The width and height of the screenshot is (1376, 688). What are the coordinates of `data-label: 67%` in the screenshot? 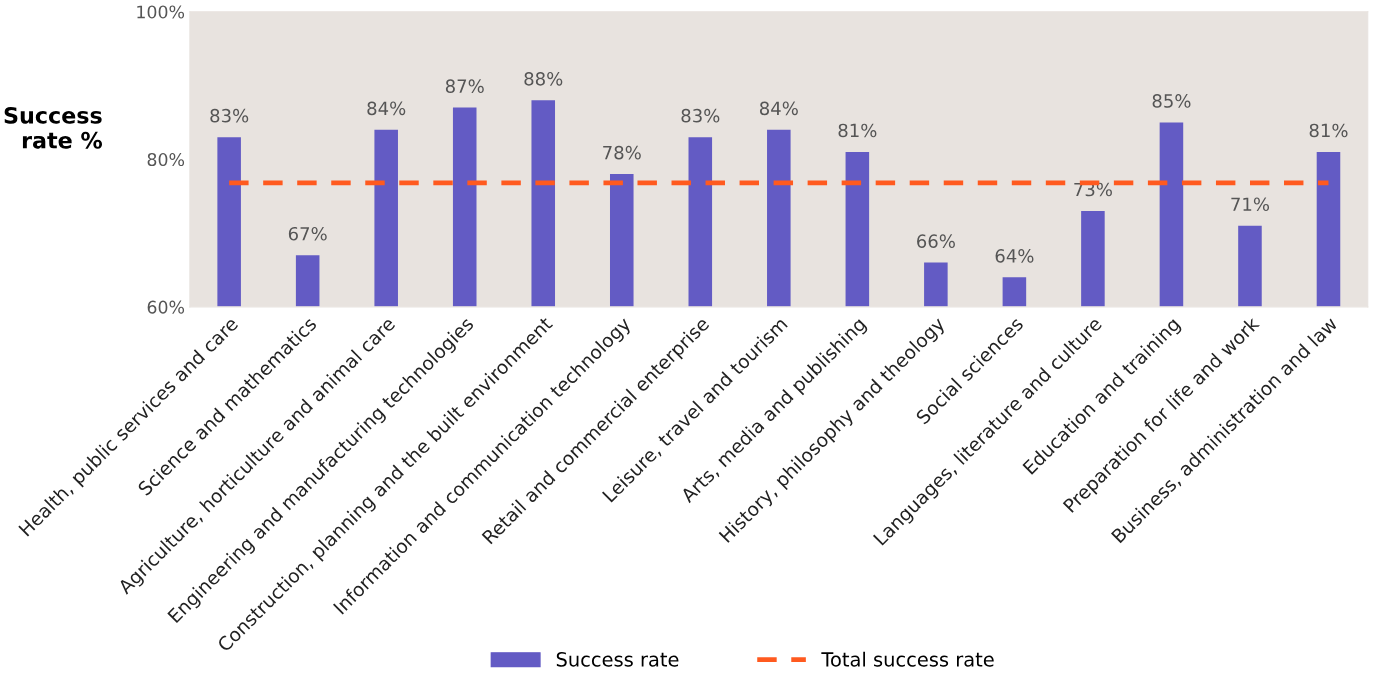 It's located at (307, 233).